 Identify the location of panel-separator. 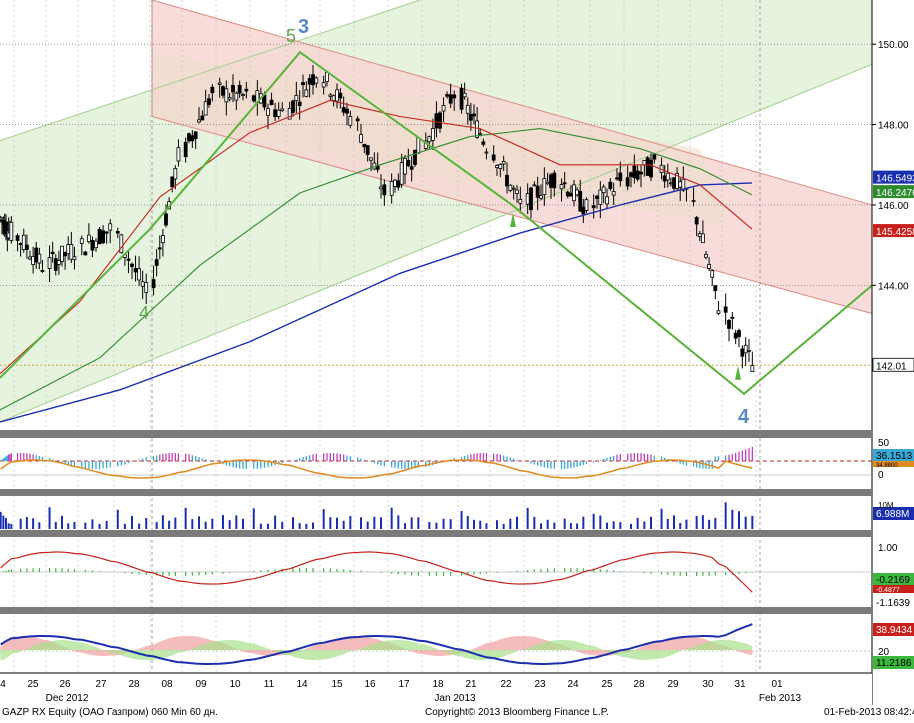
(436, 434).